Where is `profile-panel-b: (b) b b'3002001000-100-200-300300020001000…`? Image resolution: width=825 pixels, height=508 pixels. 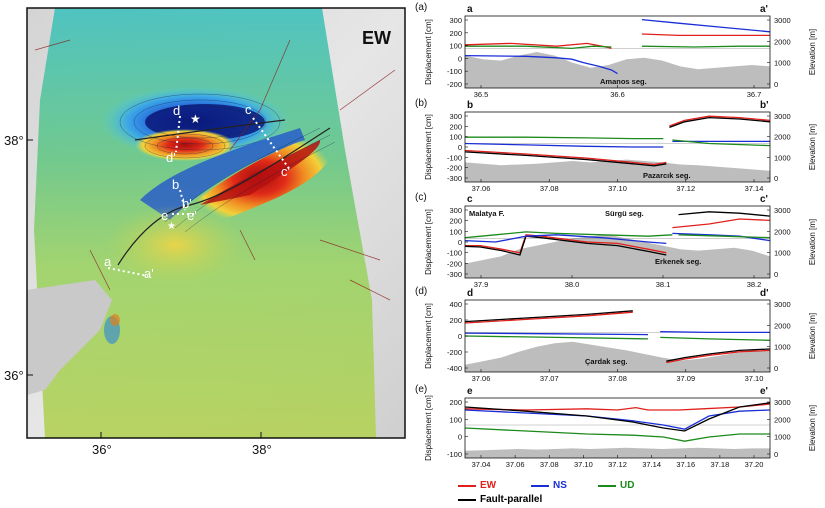 profile-panel-b: (b) b b'3002001000-100-200-300300020001000… is located at coordinates (616, 145).